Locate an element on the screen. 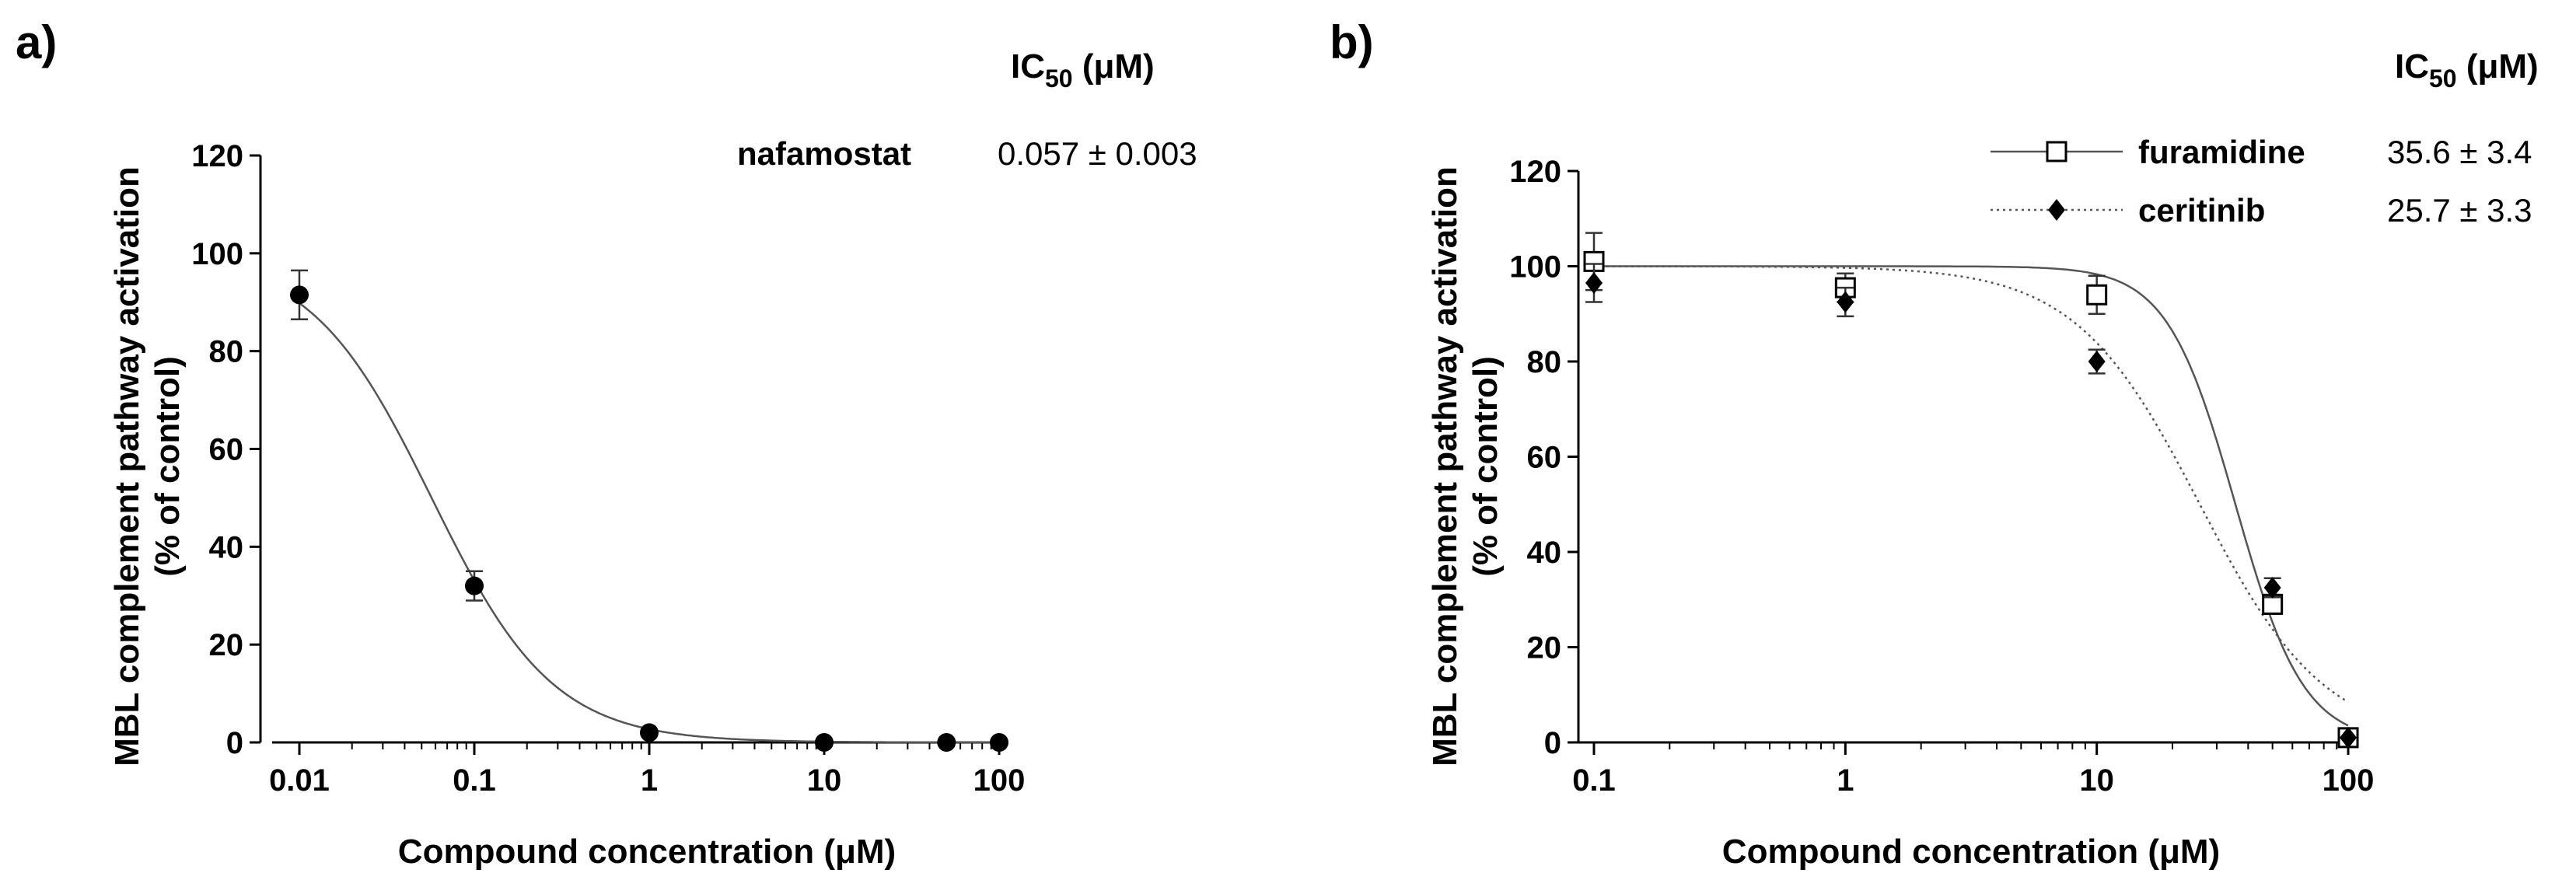 This screenshot has height=894, width=2576. panel-b-xlabel: Compound concentration (μM) is located at coordinates (1971, 852).